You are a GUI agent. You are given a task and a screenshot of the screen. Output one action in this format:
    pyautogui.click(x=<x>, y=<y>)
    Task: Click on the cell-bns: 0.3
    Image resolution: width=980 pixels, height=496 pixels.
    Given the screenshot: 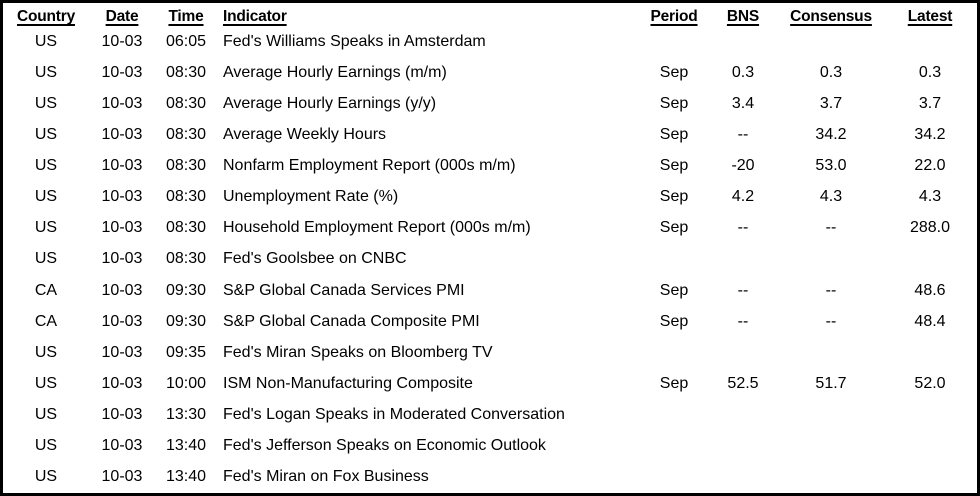 What is the action you would take?
    pyautogui.click(x=743, y=72)
    